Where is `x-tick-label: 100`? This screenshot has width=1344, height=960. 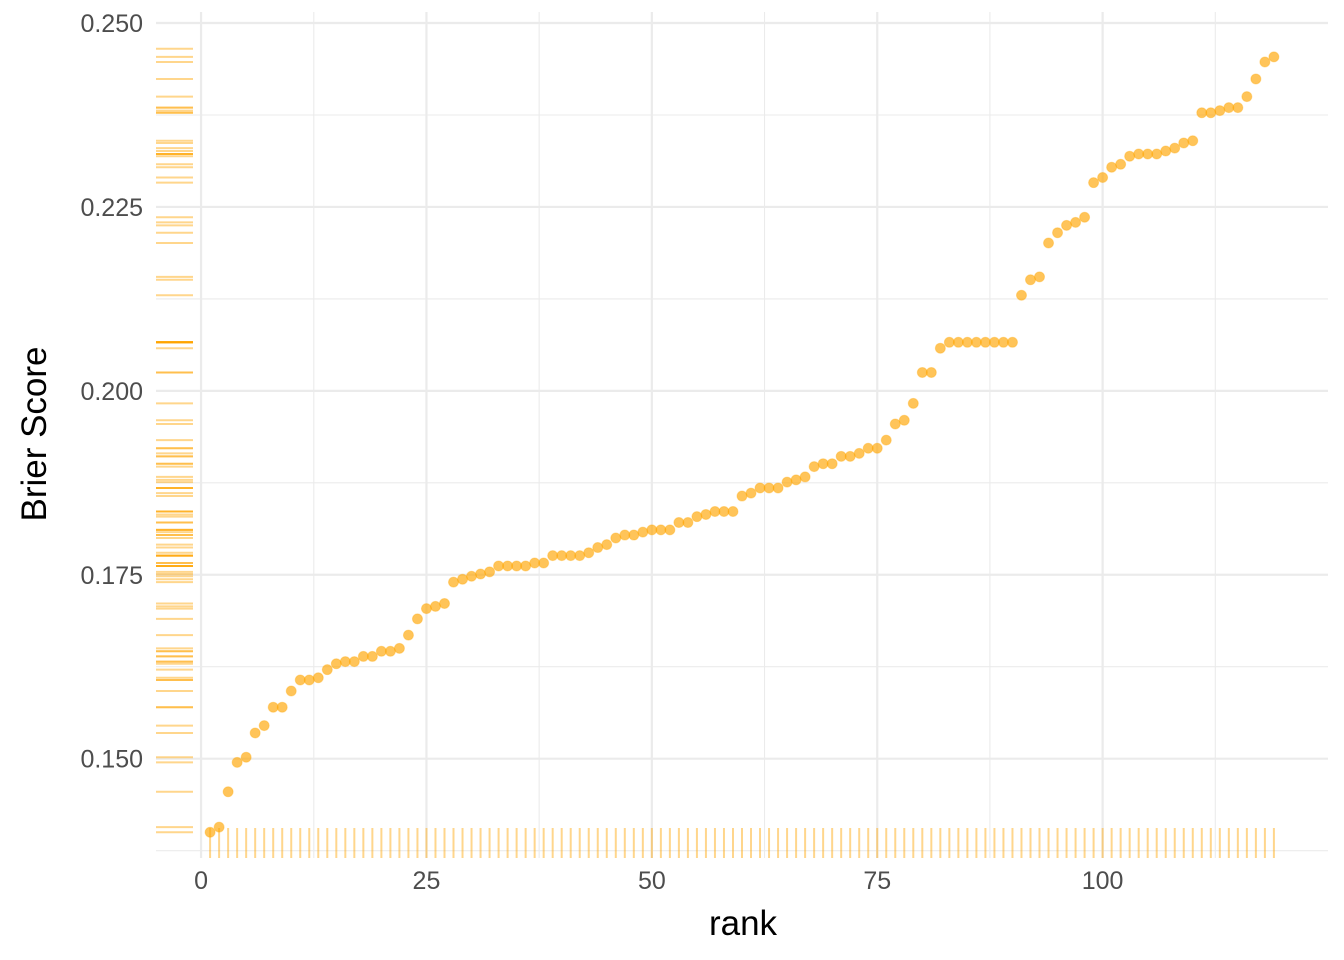 x-tick-label: 100 is located at coordinates (1103, 881).